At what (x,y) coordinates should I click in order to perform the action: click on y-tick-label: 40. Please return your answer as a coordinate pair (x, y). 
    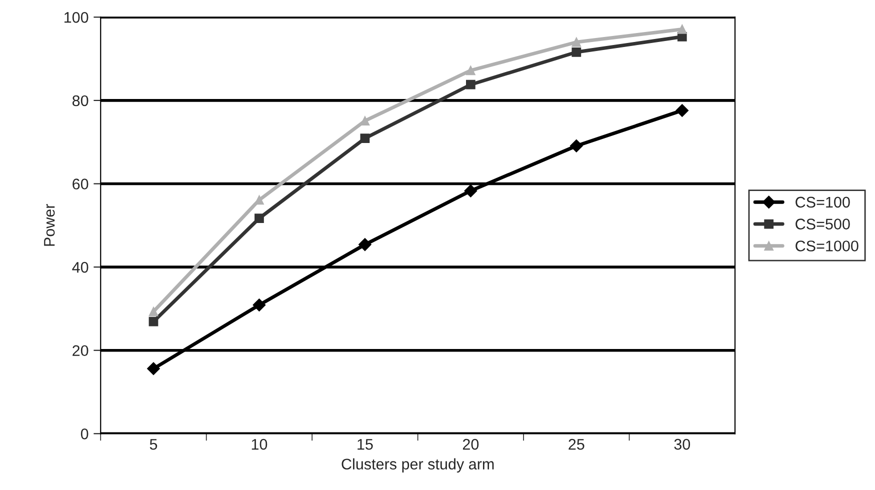
    Looking at the image, I should click on (80, 267).